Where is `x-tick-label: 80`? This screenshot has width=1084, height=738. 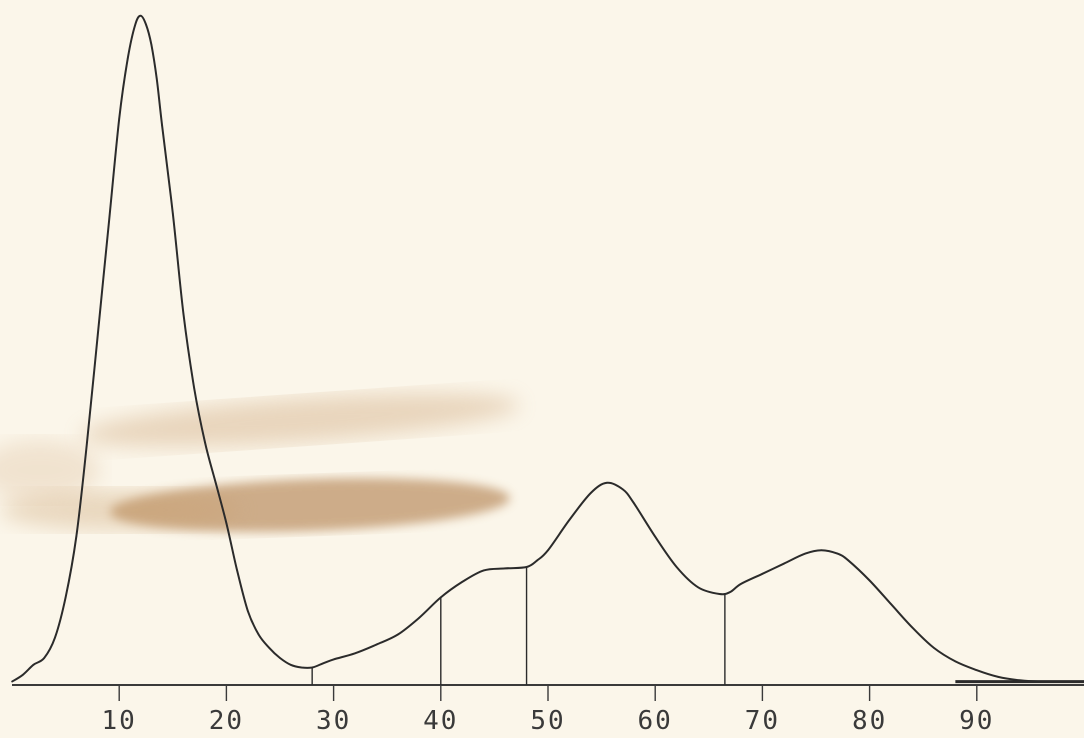
x-tick-label: 80 is located at coordinates (869, 721).